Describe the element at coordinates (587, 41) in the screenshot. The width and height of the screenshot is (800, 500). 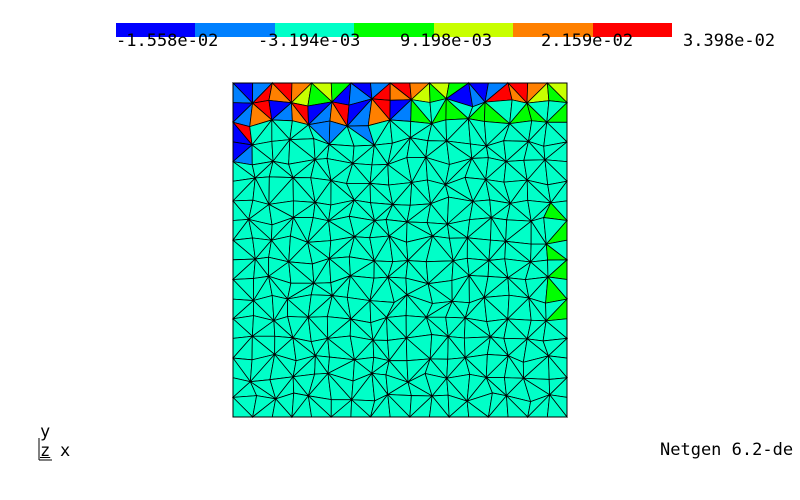
I see `colorbar-label-3: 2.159e-02` at that location.